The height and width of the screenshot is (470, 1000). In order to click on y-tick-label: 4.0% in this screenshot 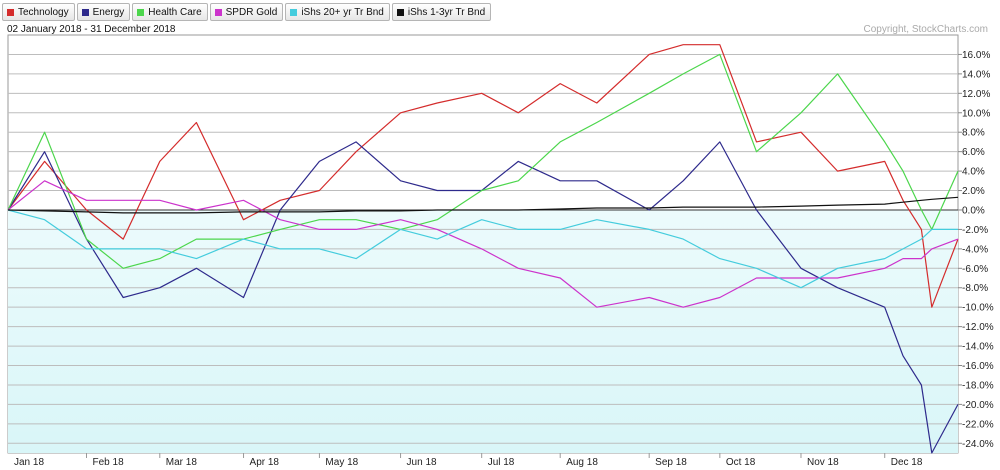, I will do `click(973, 172)`.